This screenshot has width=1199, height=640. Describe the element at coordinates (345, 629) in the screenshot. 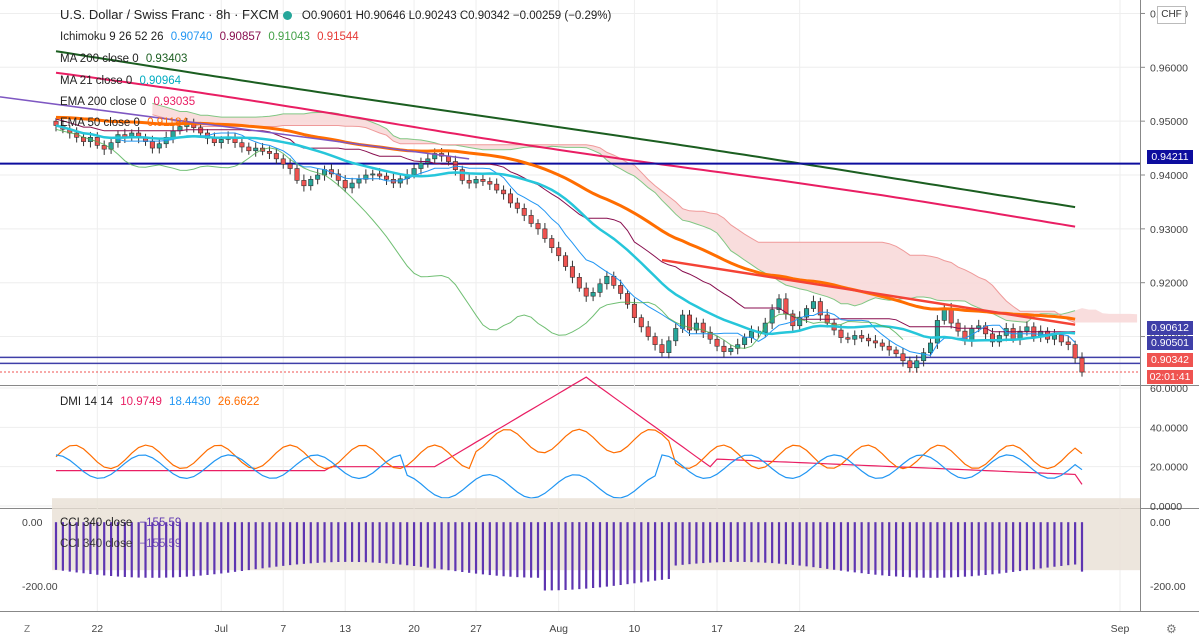

I see `time-tick-label: 13` at that location.